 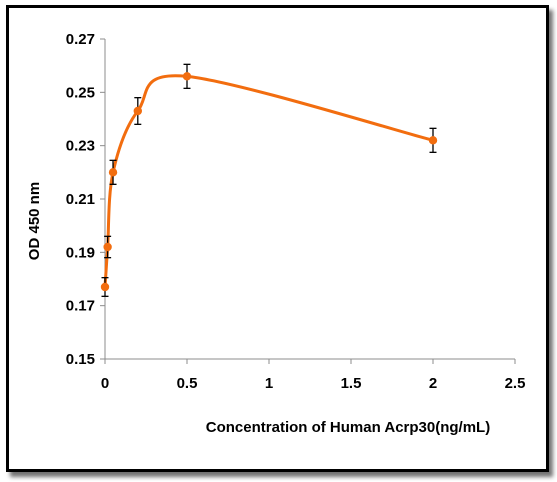 What do you see at coordinates (80, 252) in the screenshot?
I see `y-tick-label: 0.19` at bounding box center [80, 252].